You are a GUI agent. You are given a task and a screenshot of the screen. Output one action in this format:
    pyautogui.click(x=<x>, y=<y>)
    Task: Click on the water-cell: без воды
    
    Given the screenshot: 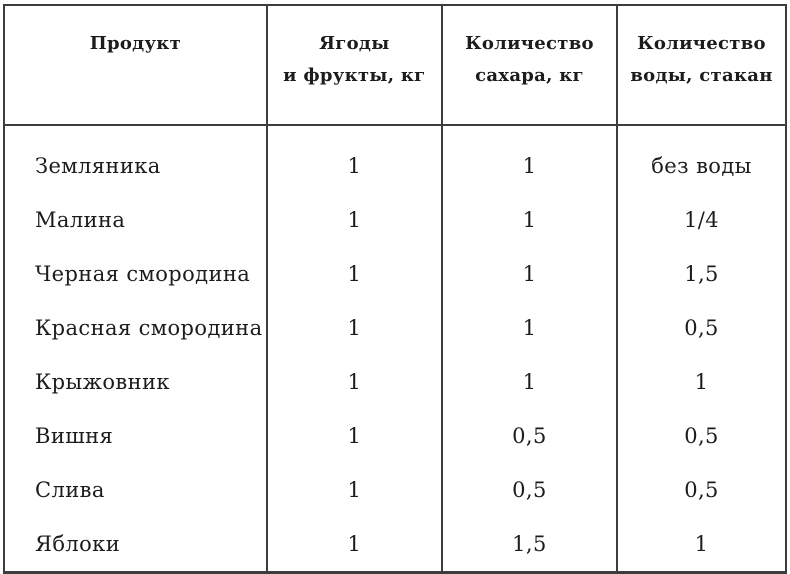 What is the action you would take?
    pyautogui.click(x=701, y=159)
    